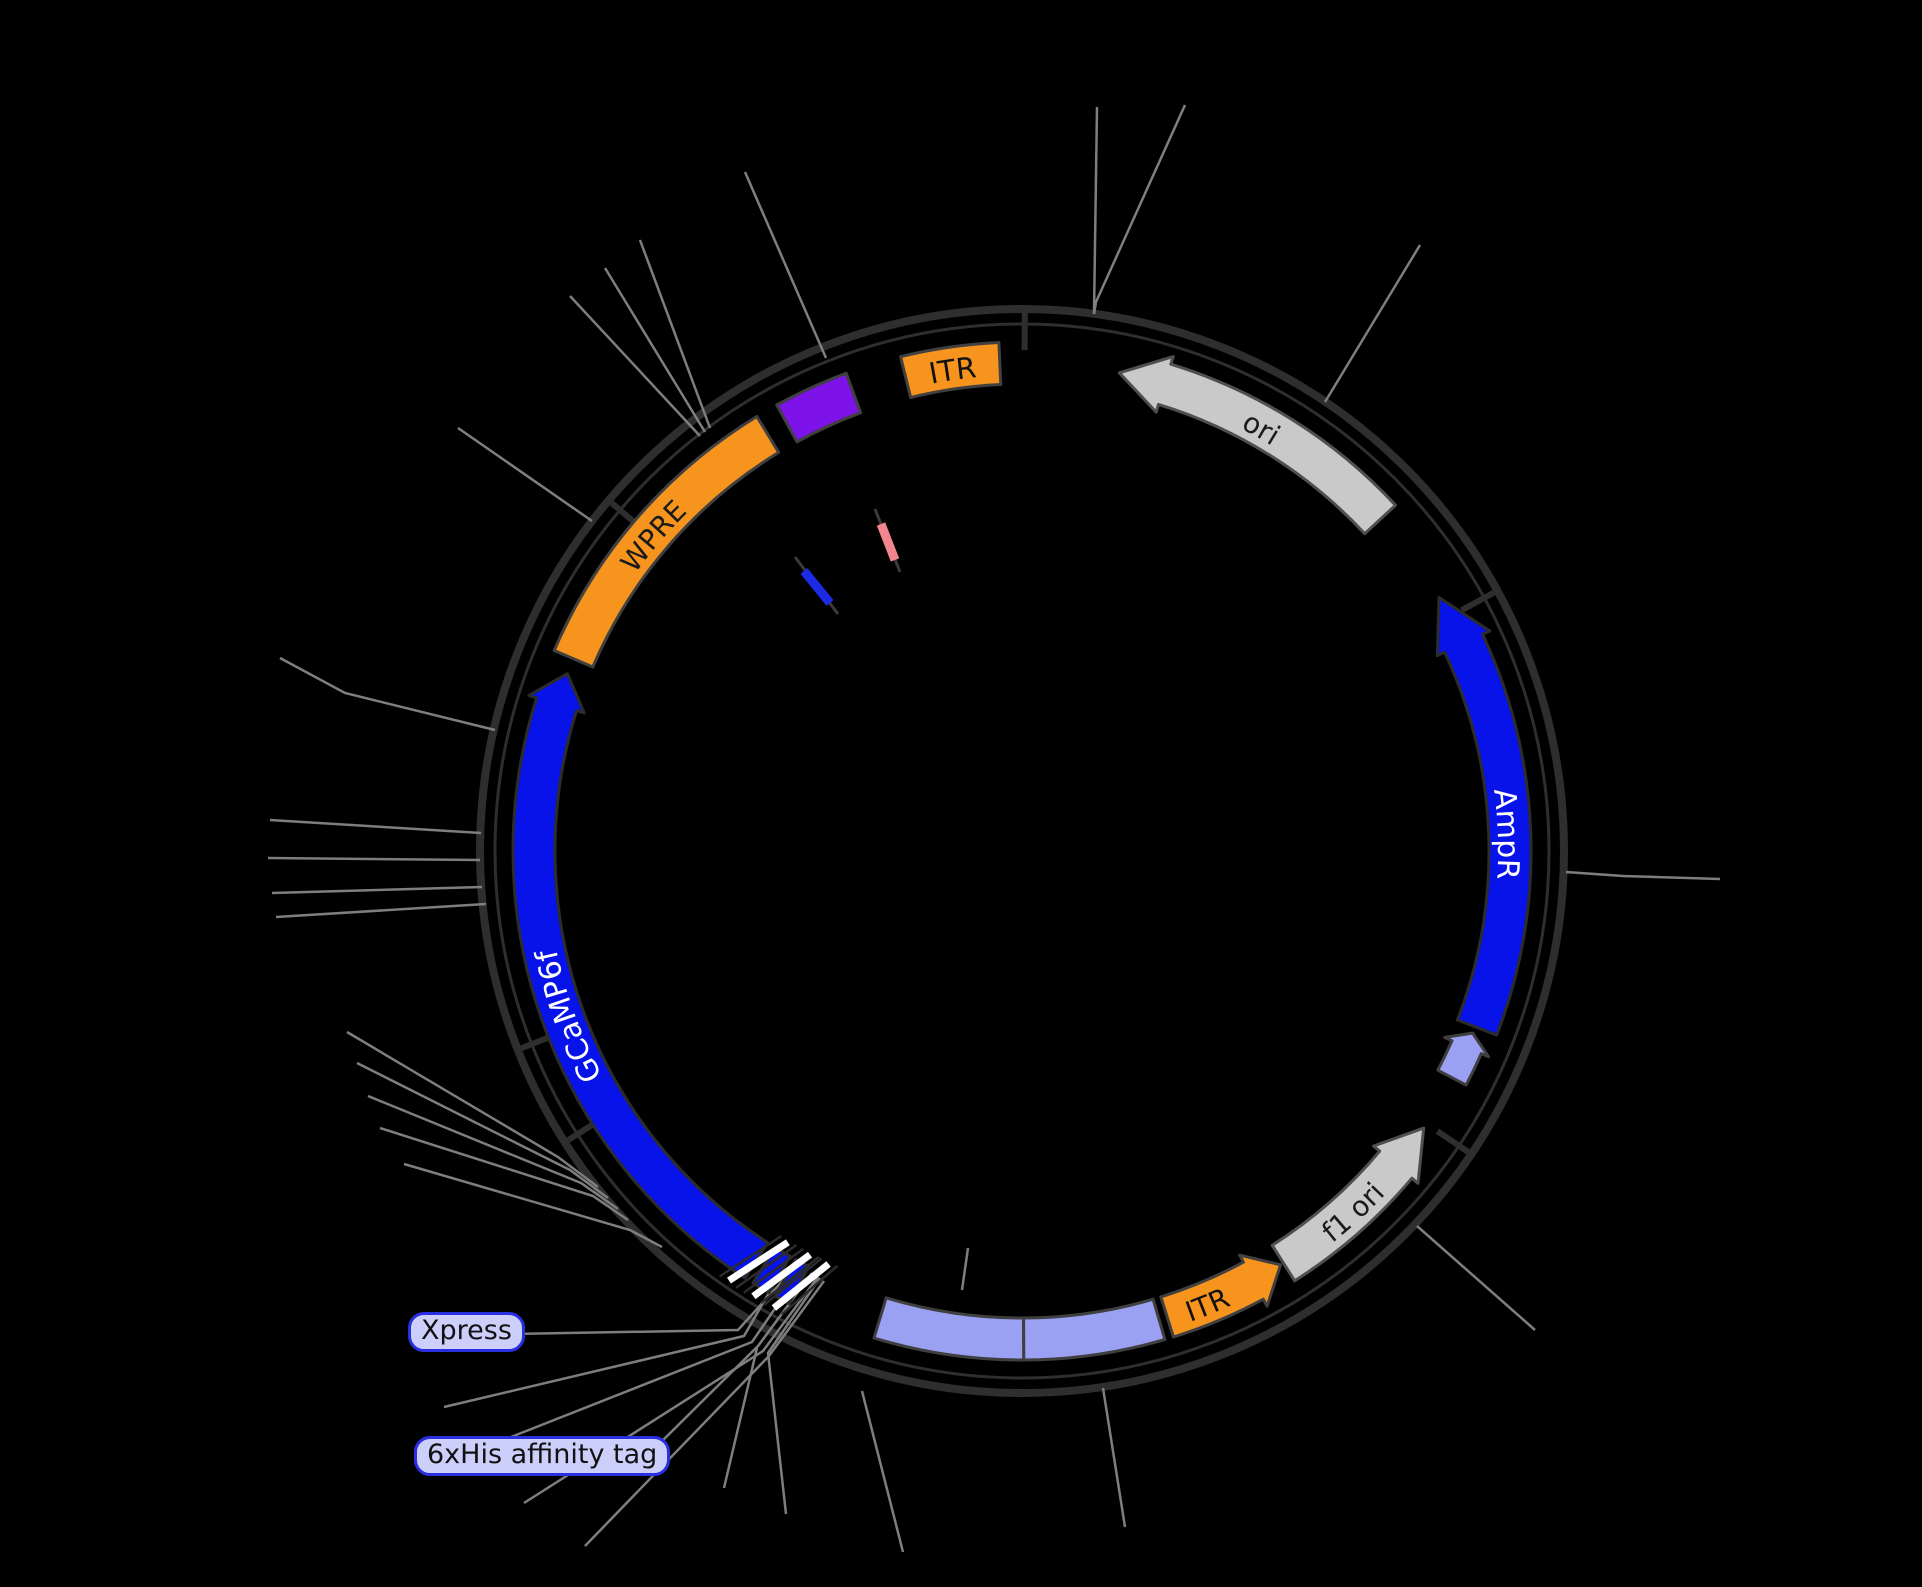 The width and height of the screenshot is (1922, 1587). What do you see at coordinates (888, 542) in the screenshot?
I see `small-feature-arrow-pink` at bounding box center [888, 542].